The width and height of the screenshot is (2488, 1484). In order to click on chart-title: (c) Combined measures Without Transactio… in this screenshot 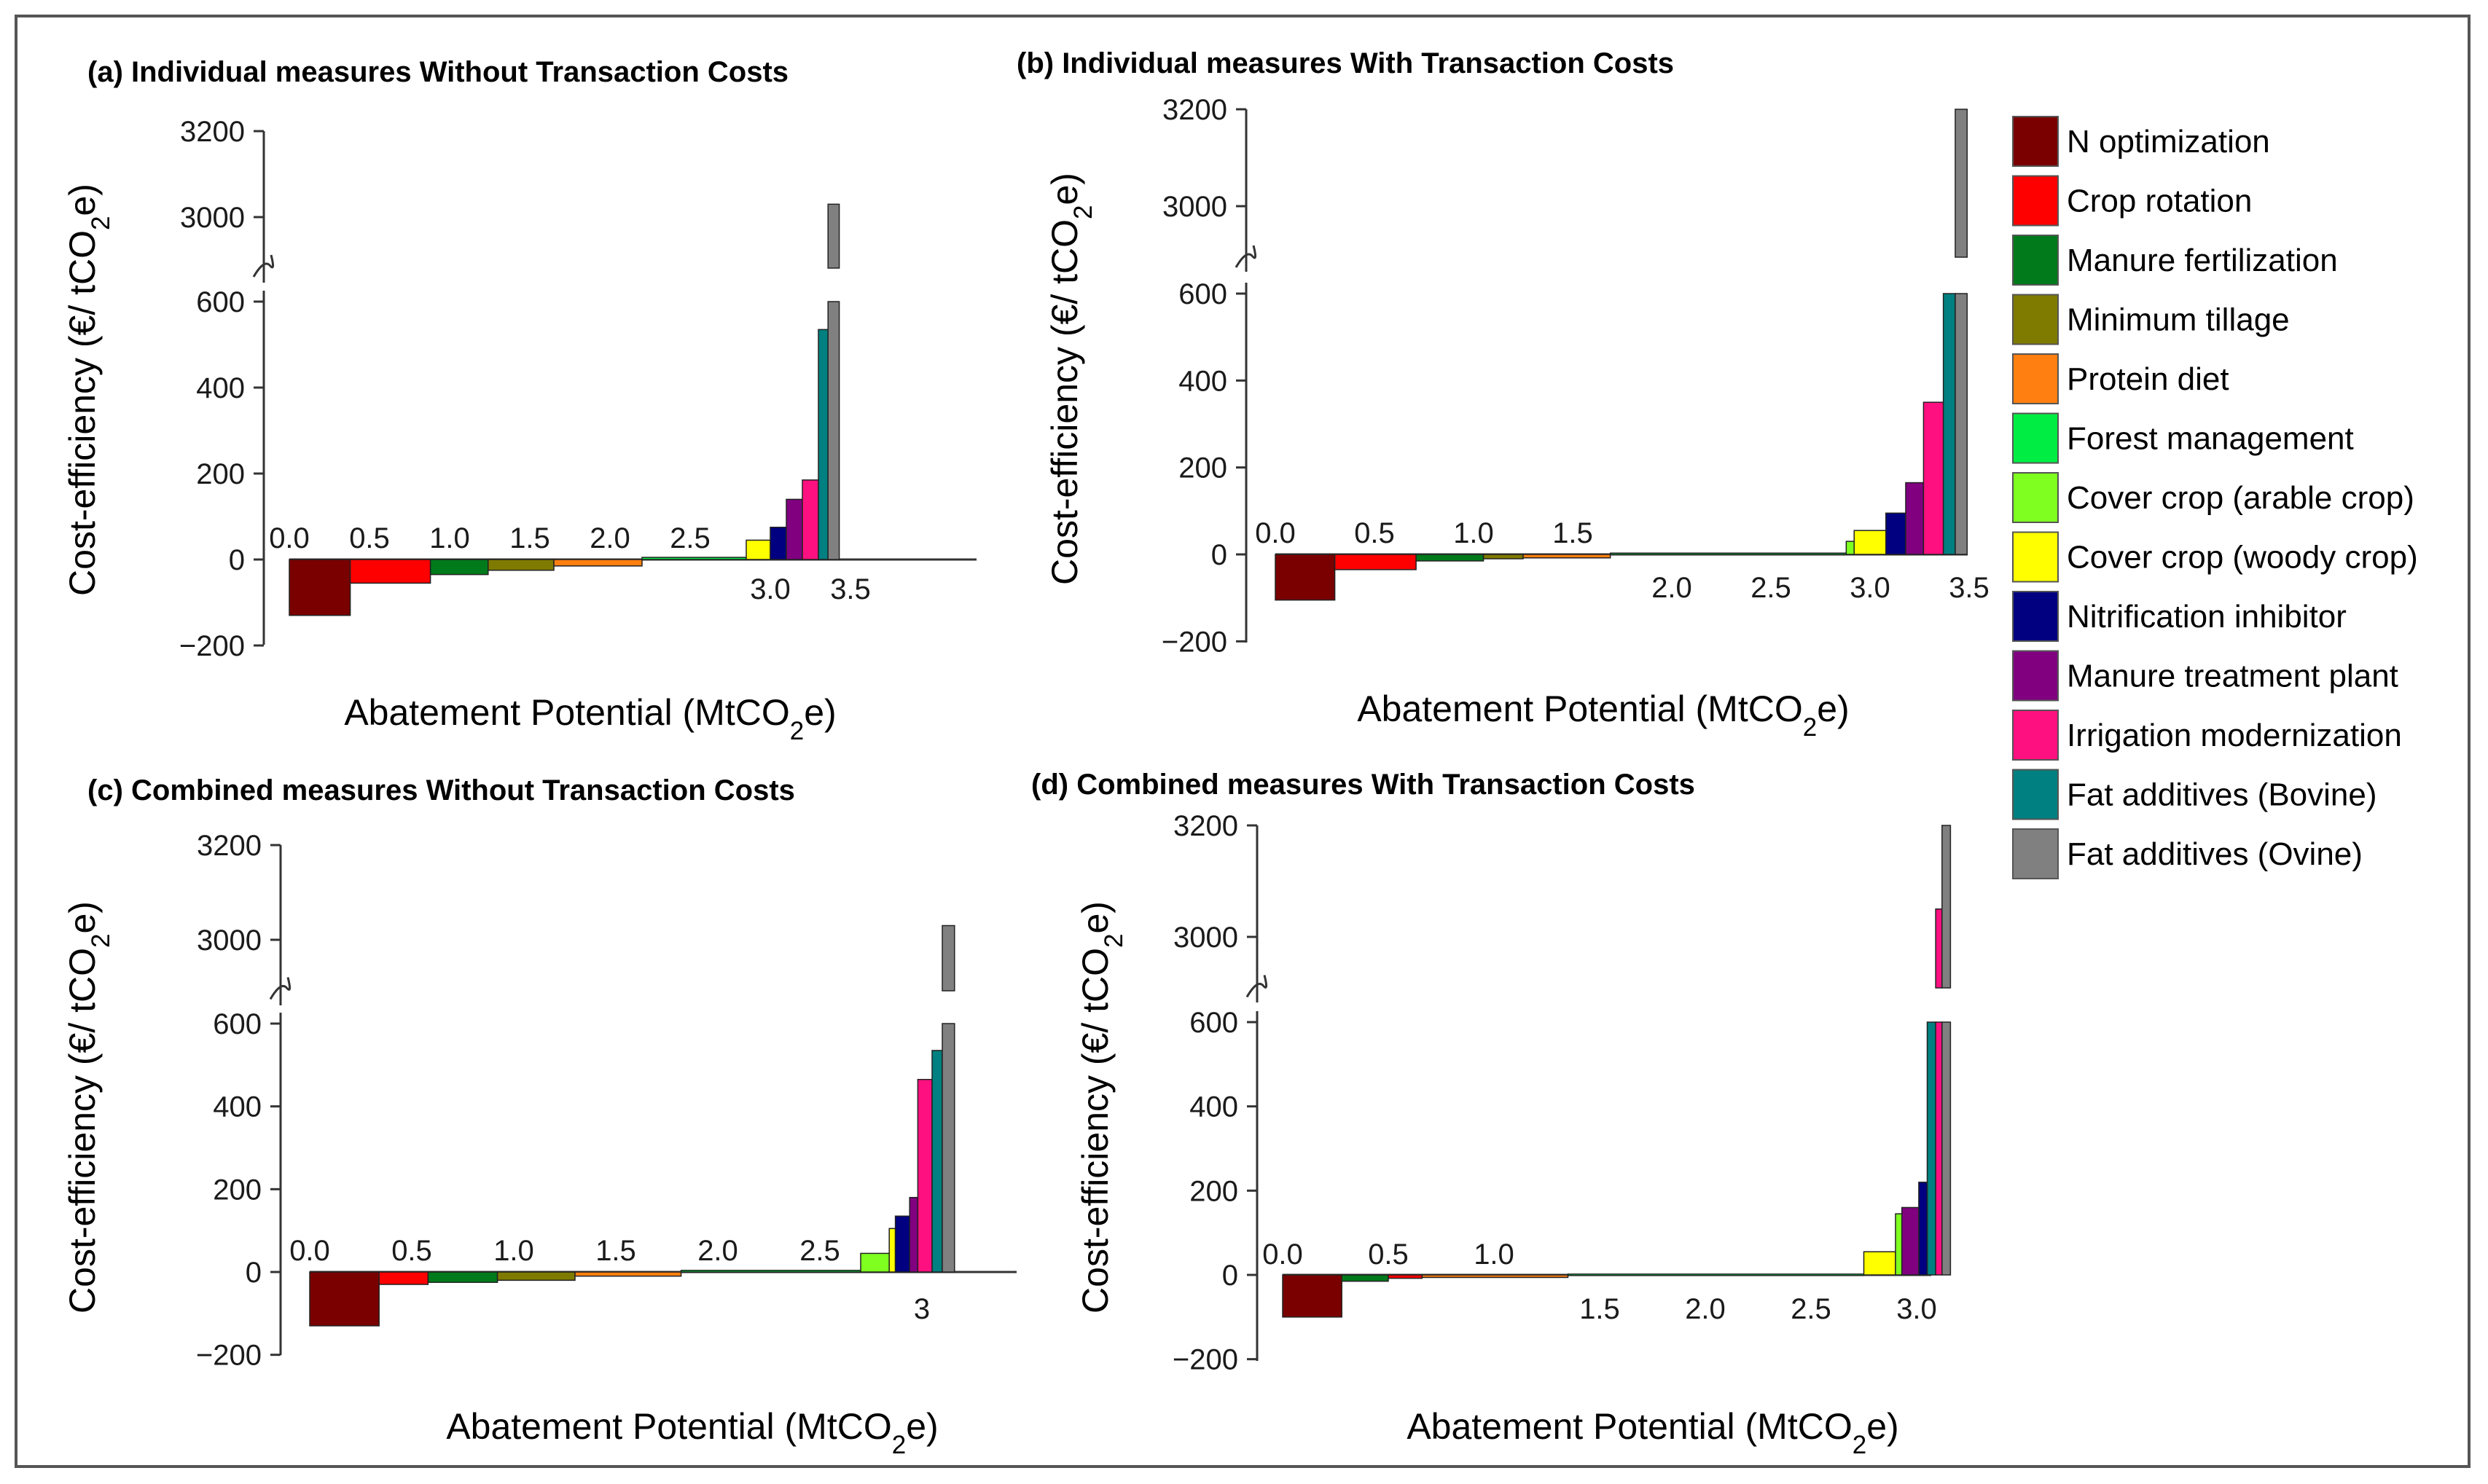, I will do `click(441, 790)`.